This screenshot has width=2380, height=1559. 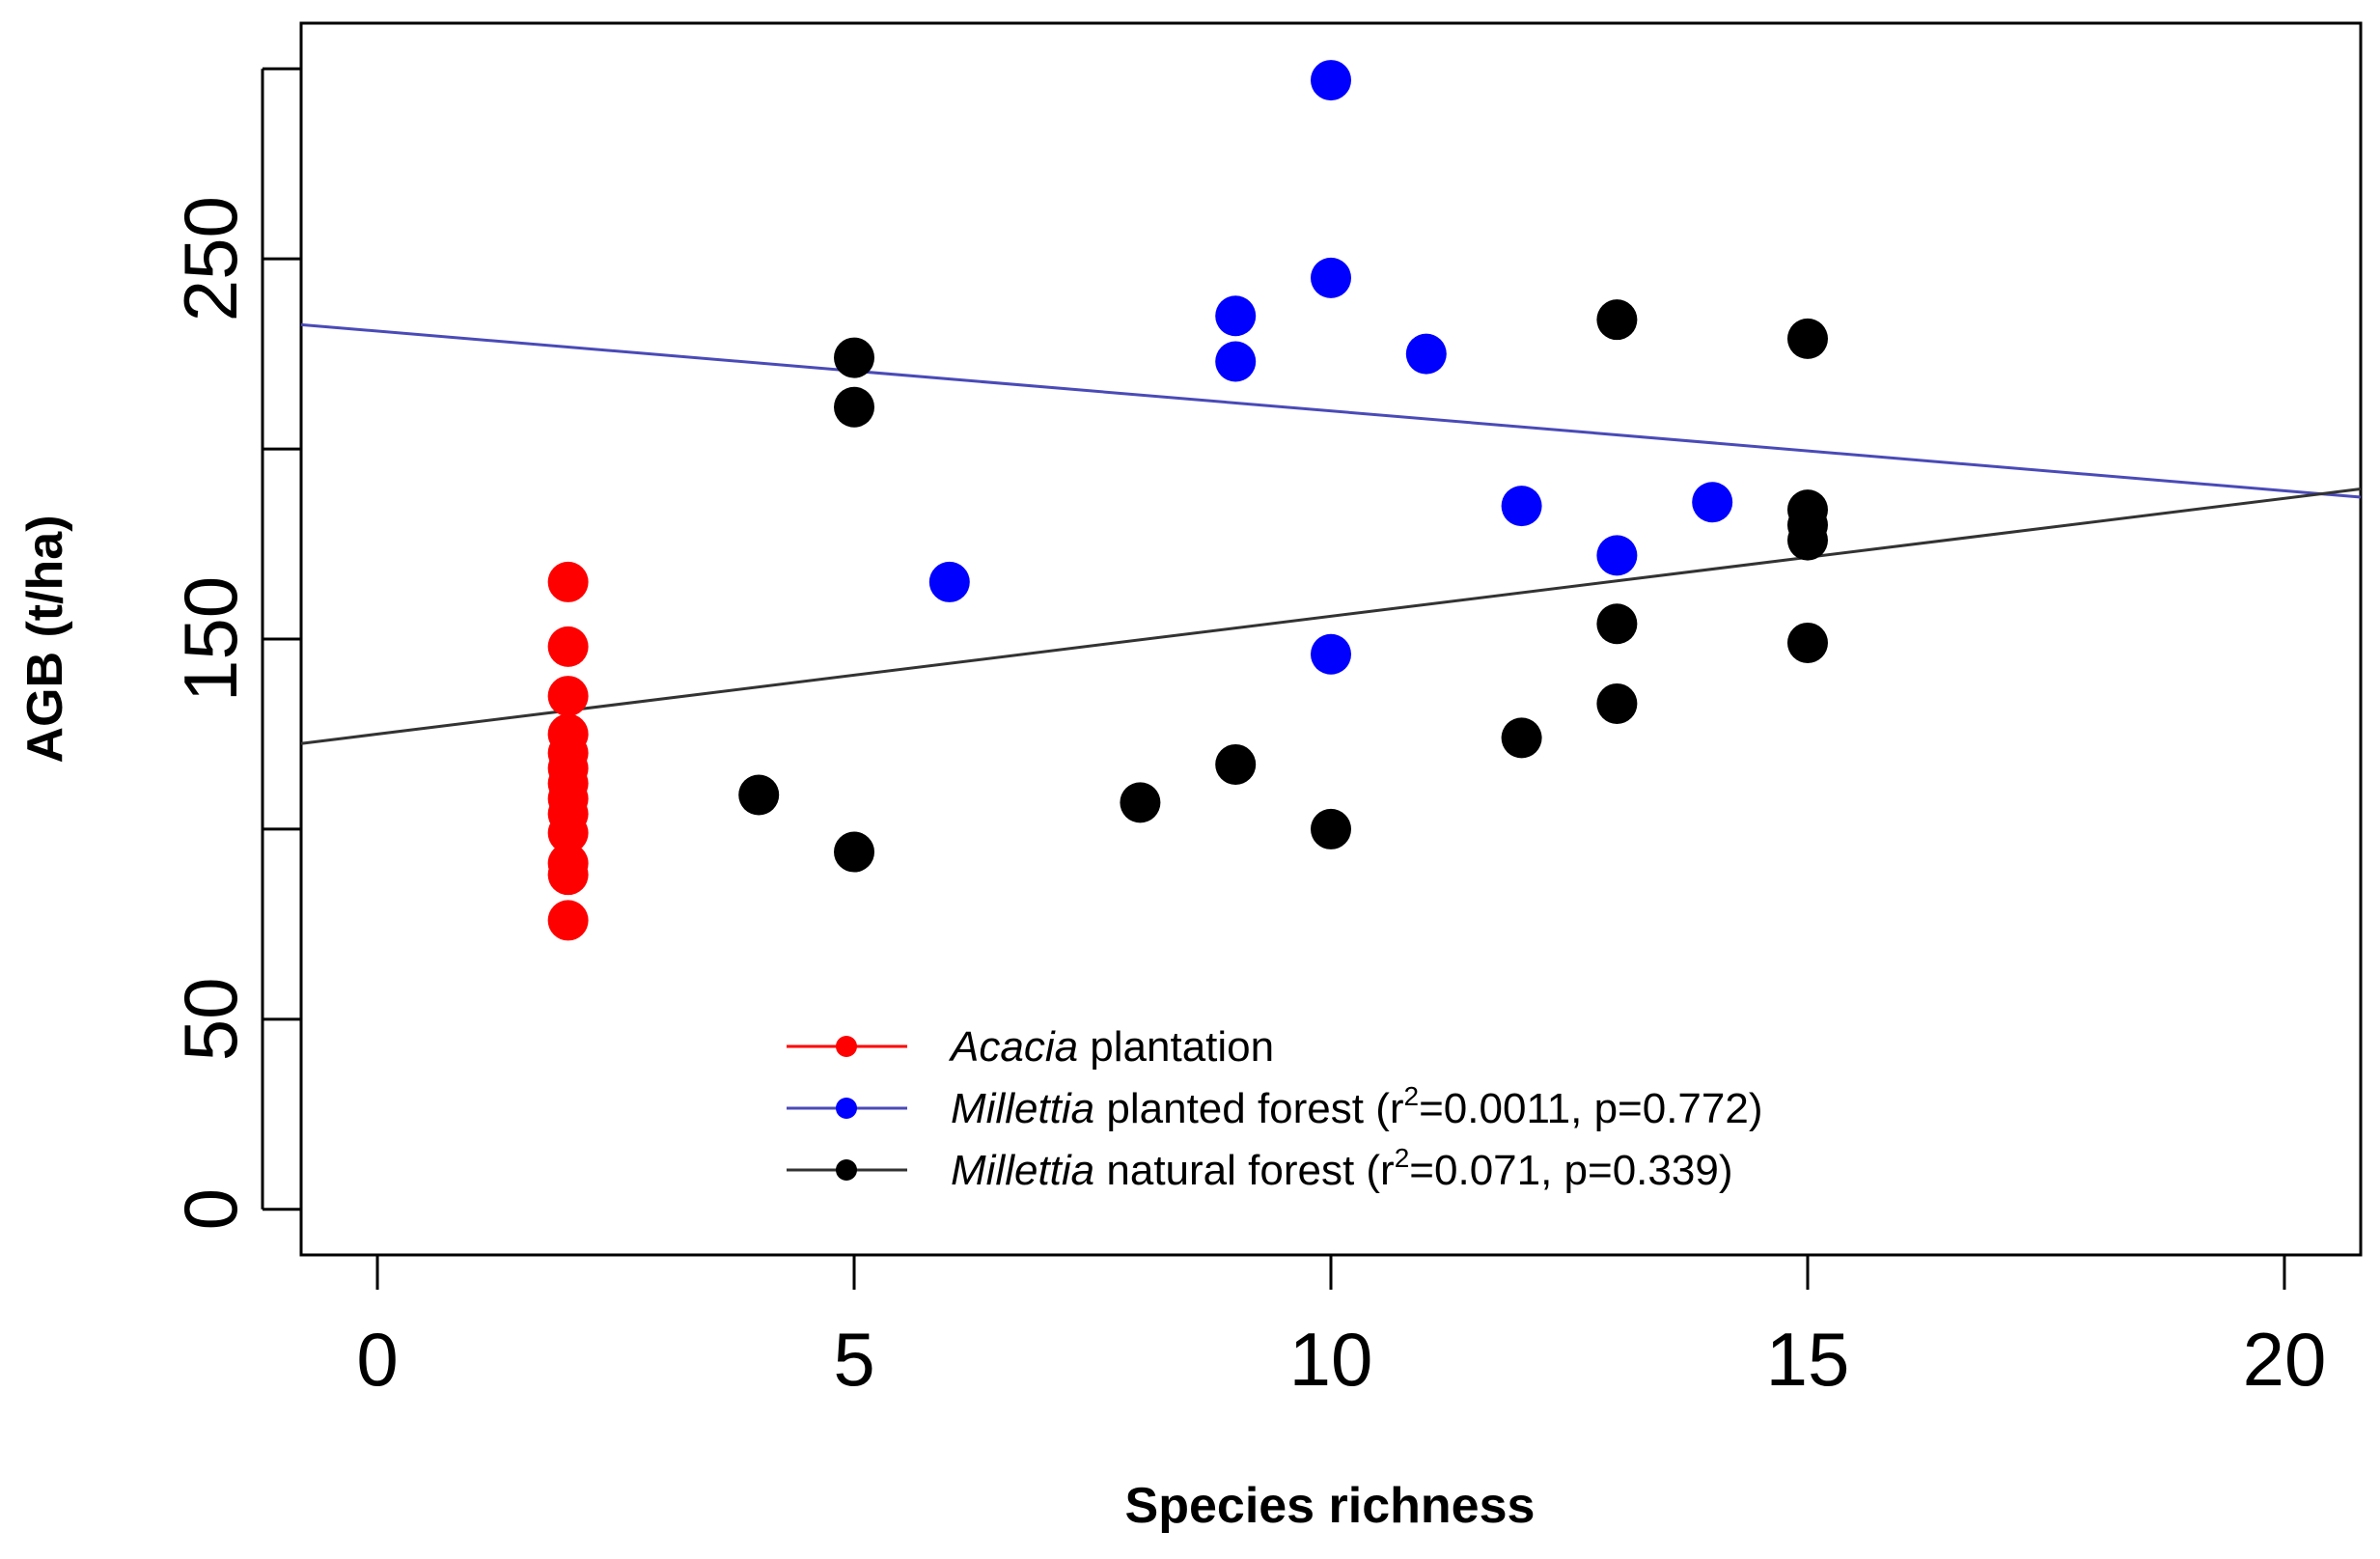 I want to click on x-tick-label-1: 5, so click(x=854, y=1359).